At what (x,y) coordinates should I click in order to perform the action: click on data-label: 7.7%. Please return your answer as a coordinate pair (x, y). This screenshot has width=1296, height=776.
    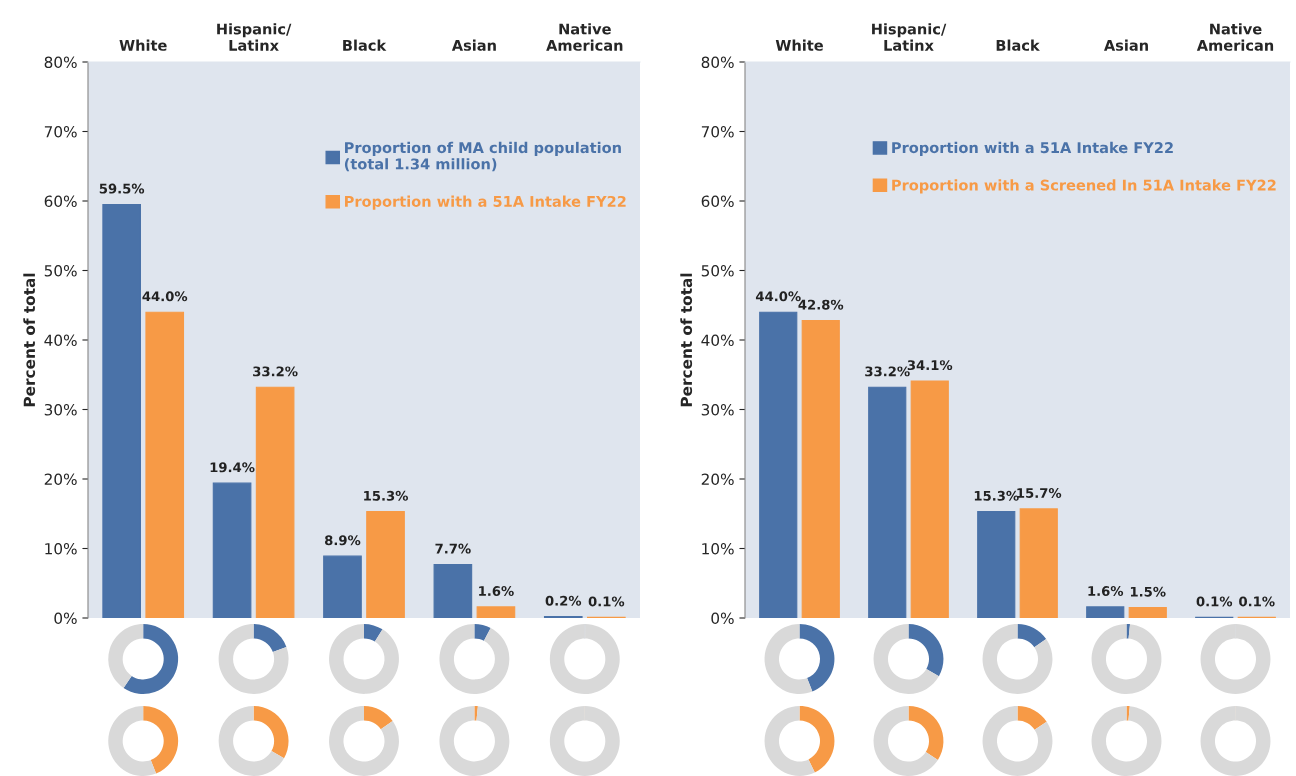
    Looking at the image, I should click on (453, 548).